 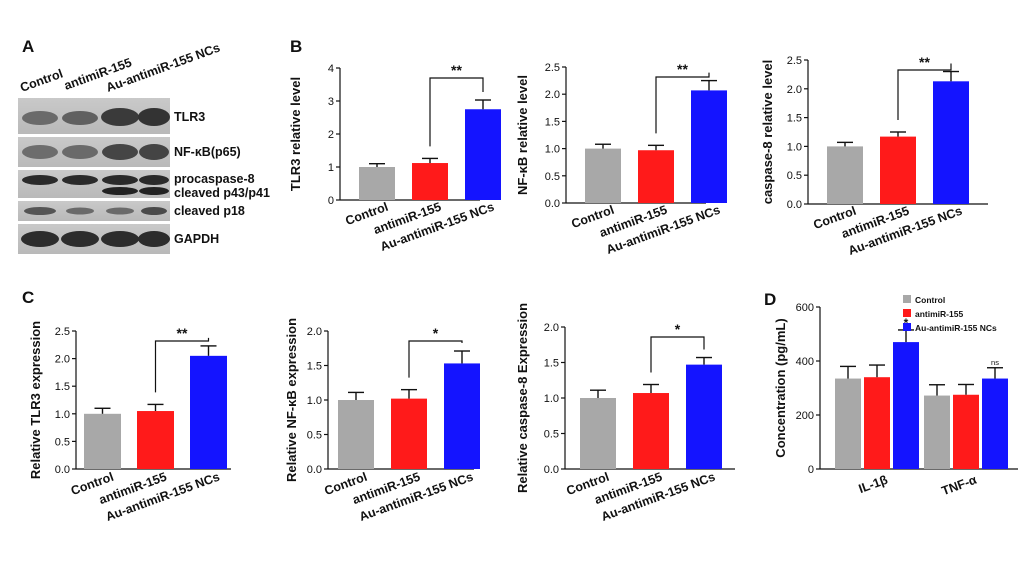 What do you see at coordinates (28, 297) in the screenshot?
I see `panel-letter-c: C` at bounding box center [28, 297].